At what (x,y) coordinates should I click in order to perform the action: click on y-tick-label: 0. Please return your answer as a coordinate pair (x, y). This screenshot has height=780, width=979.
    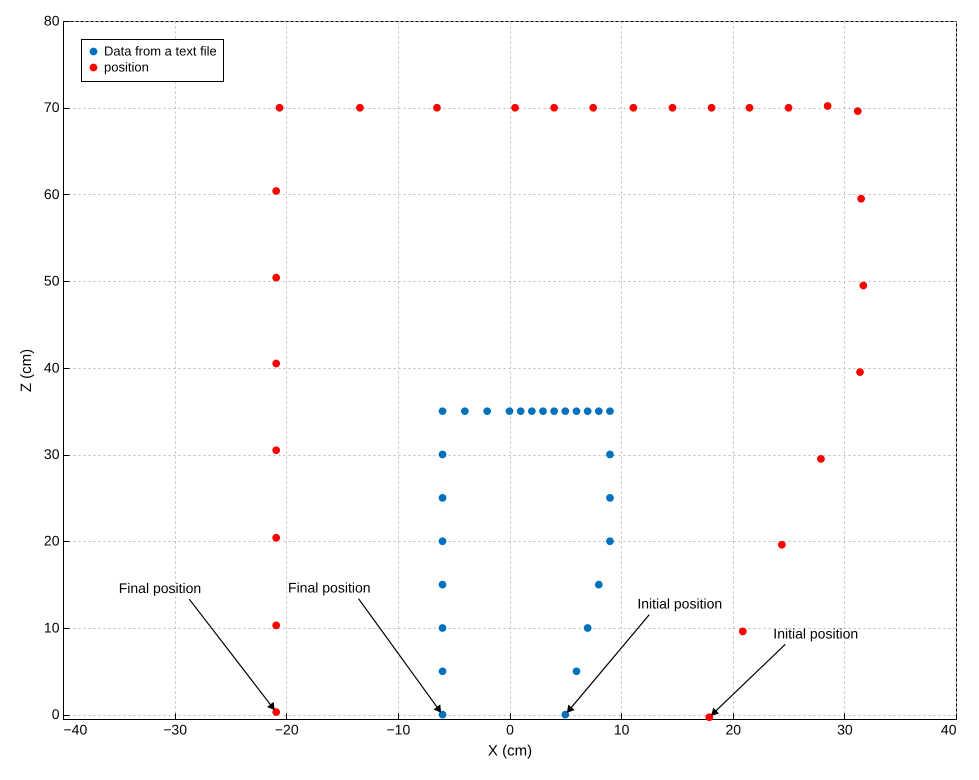
    Looking at the image, I should click on (56, 714).